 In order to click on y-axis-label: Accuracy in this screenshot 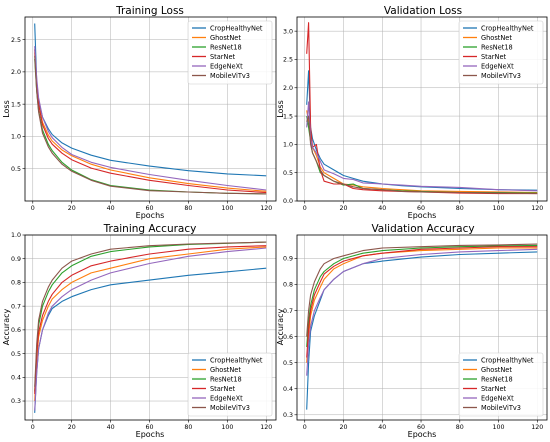, I will do `click(280, 326)`.